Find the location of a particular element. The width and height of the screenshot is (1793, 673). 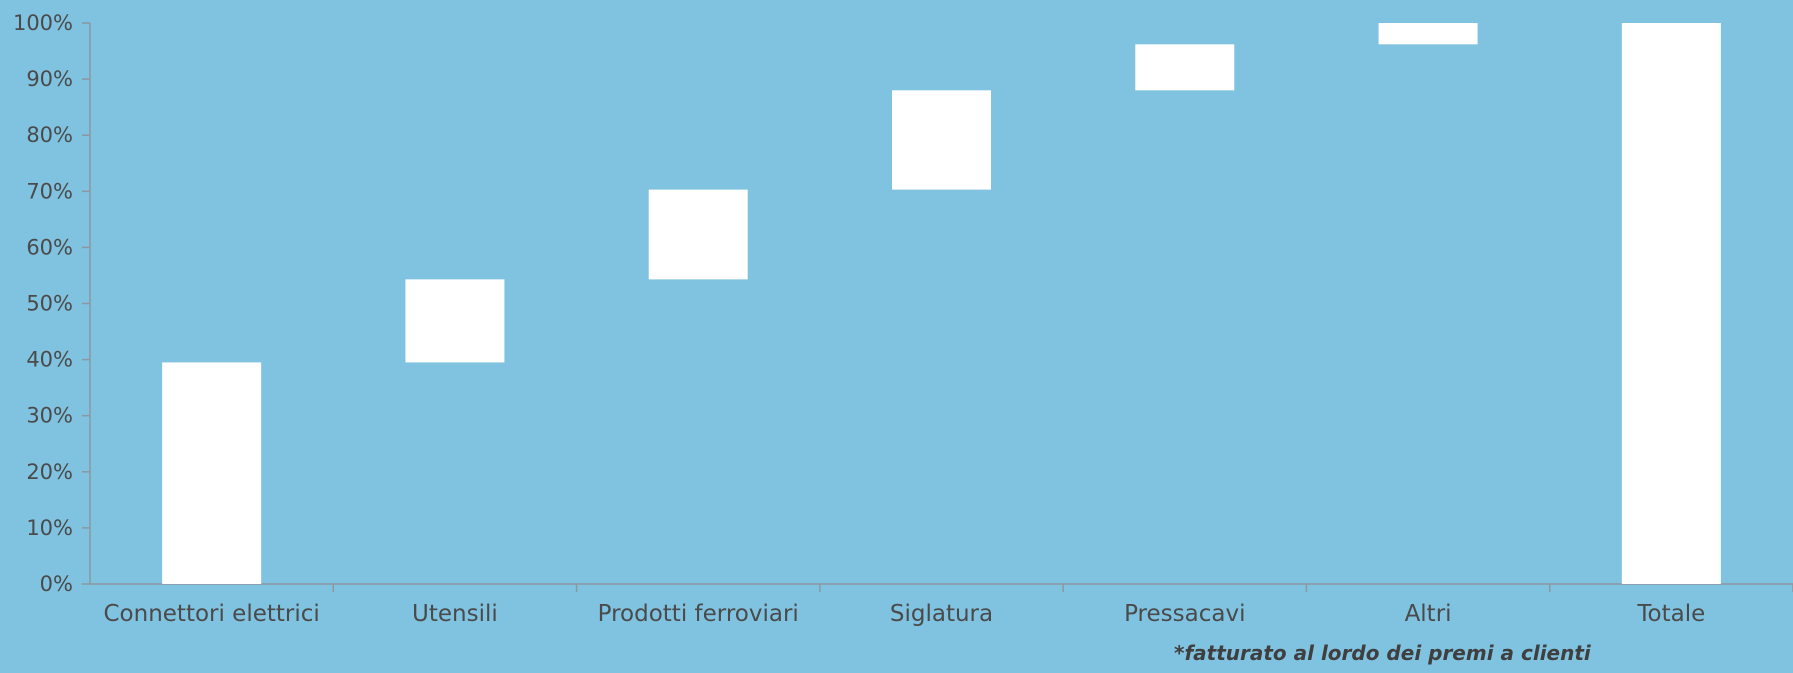

x-category-label: Altri is located at coordinates (1428, 614).